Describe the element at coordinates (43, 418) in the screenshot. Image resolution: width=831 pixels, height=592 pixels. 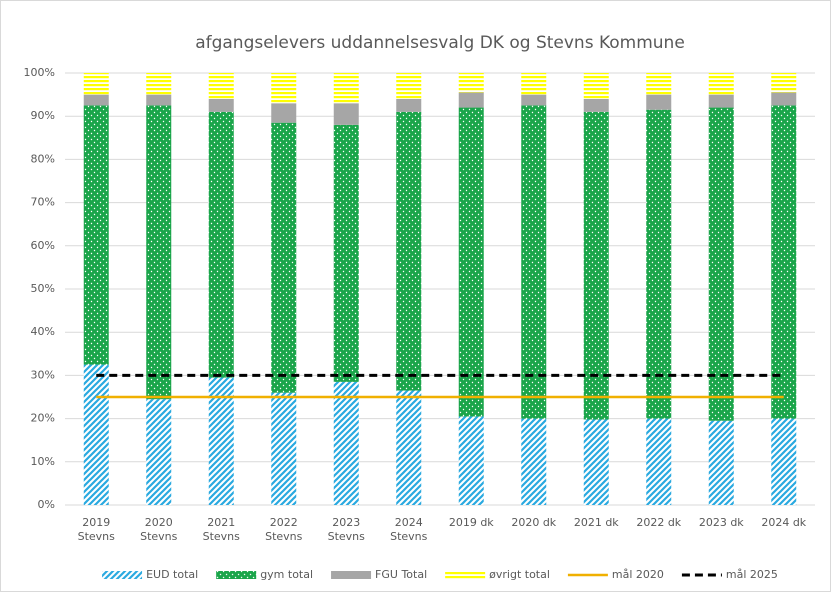
I see `y-tick-label: 20%` at that location.